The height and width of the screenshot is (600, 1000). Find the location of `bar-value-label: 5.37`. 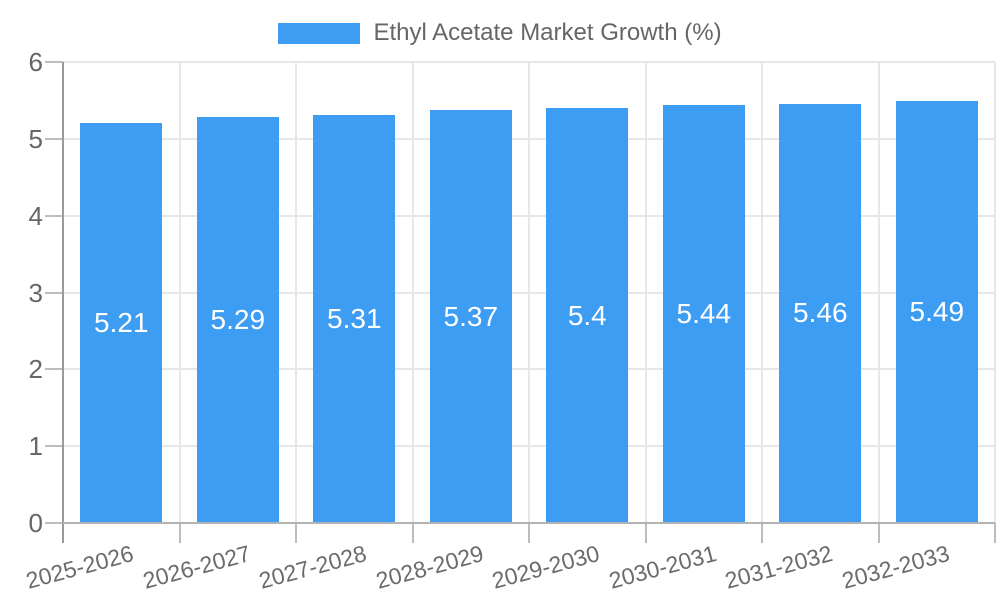

bar-value-label: 5.37 is located at coordinates (471, 316).